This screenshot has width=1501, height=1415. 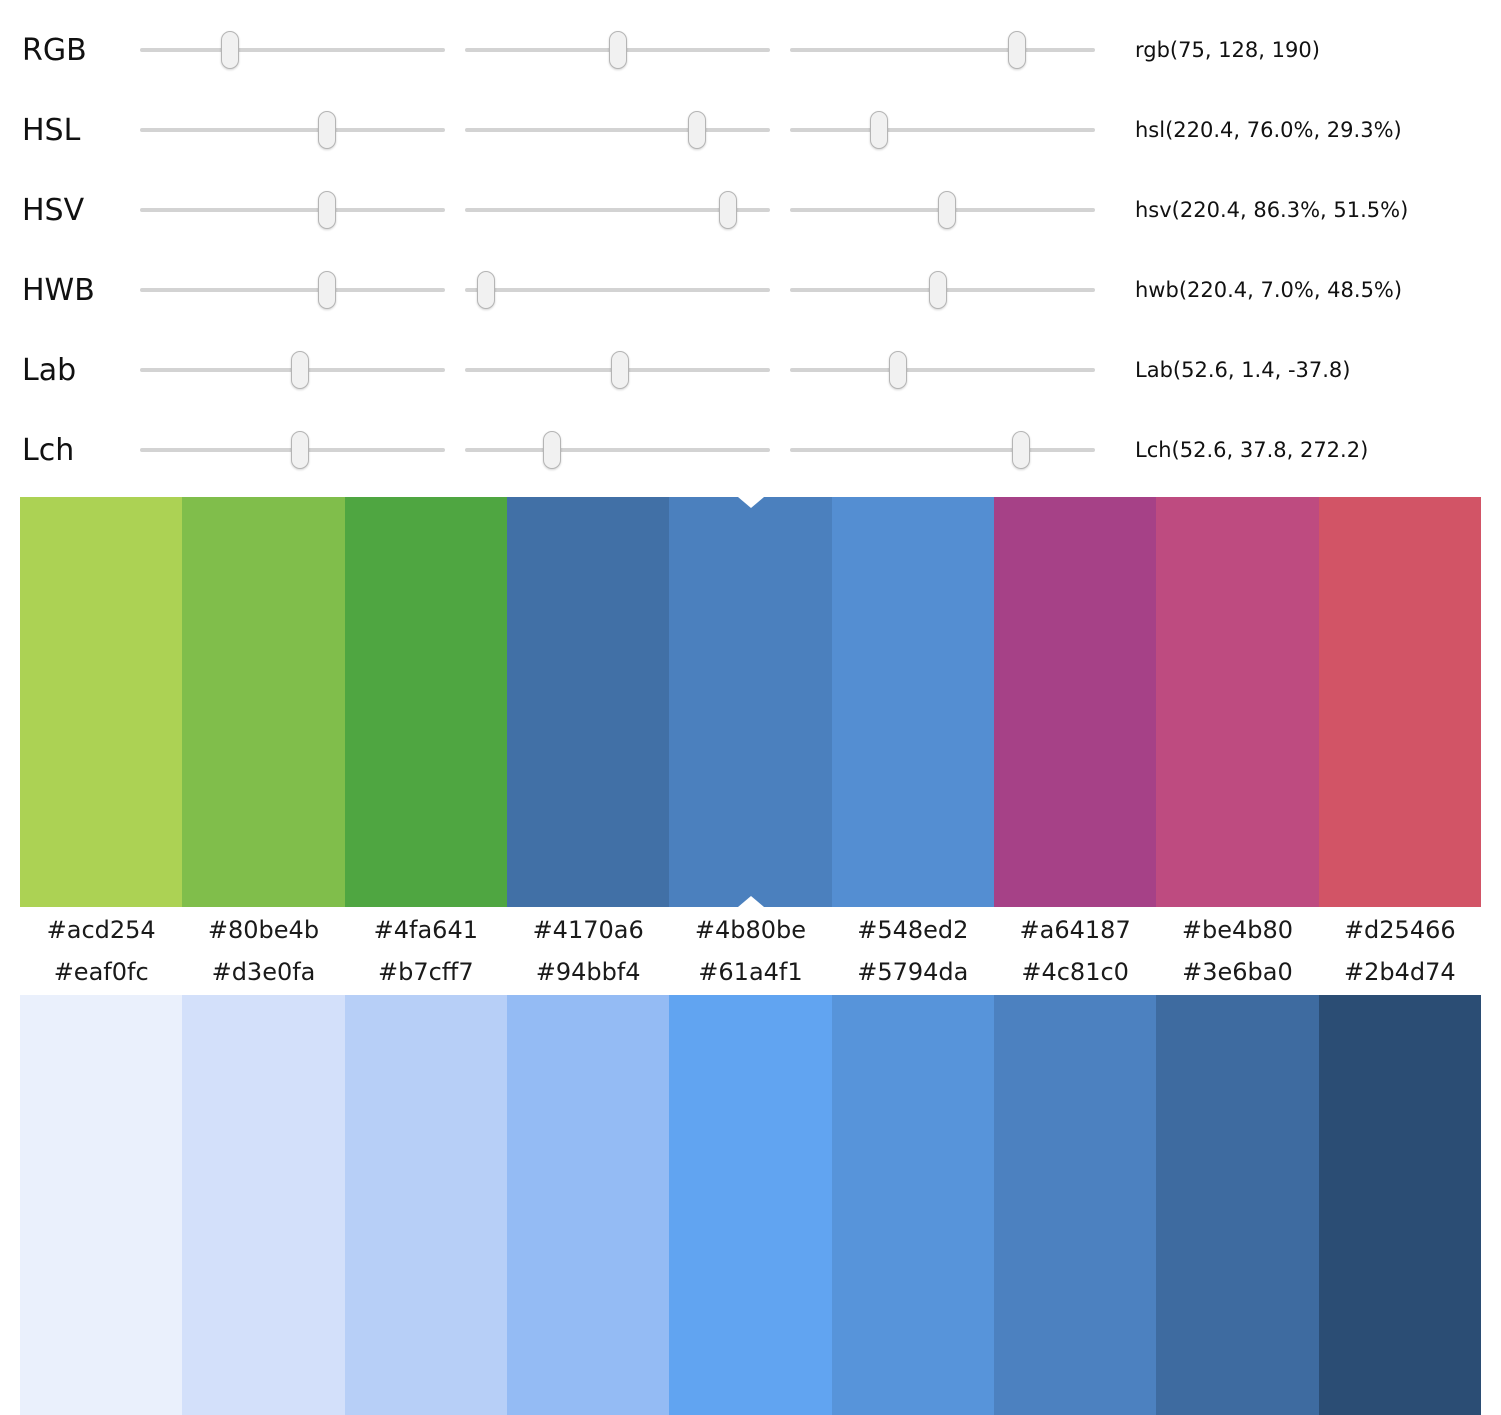 I want to click on colorspace-row: RGB rgb(75, 128, 190), so click(x=750, y=50).